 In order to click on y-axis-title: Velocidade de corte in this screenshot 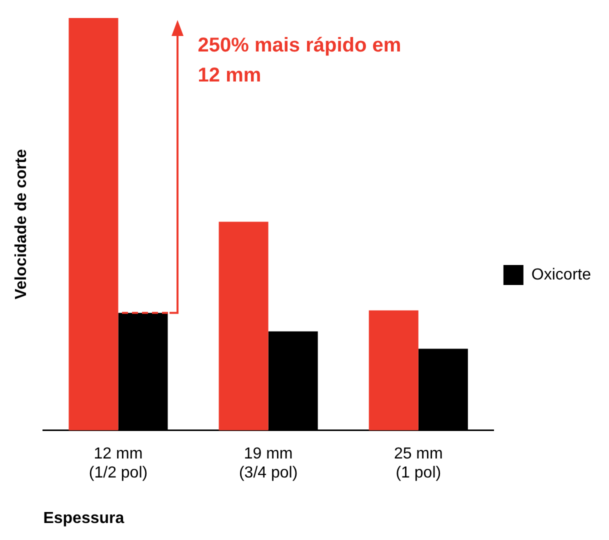, I will do `click(21, 224)`.